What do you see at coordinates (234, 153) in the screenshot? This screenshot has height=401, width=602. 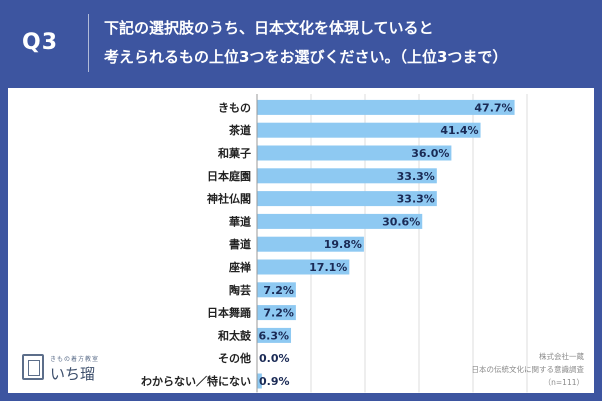 I see `category-label: 和菓子` at bounding box center [234, 153].